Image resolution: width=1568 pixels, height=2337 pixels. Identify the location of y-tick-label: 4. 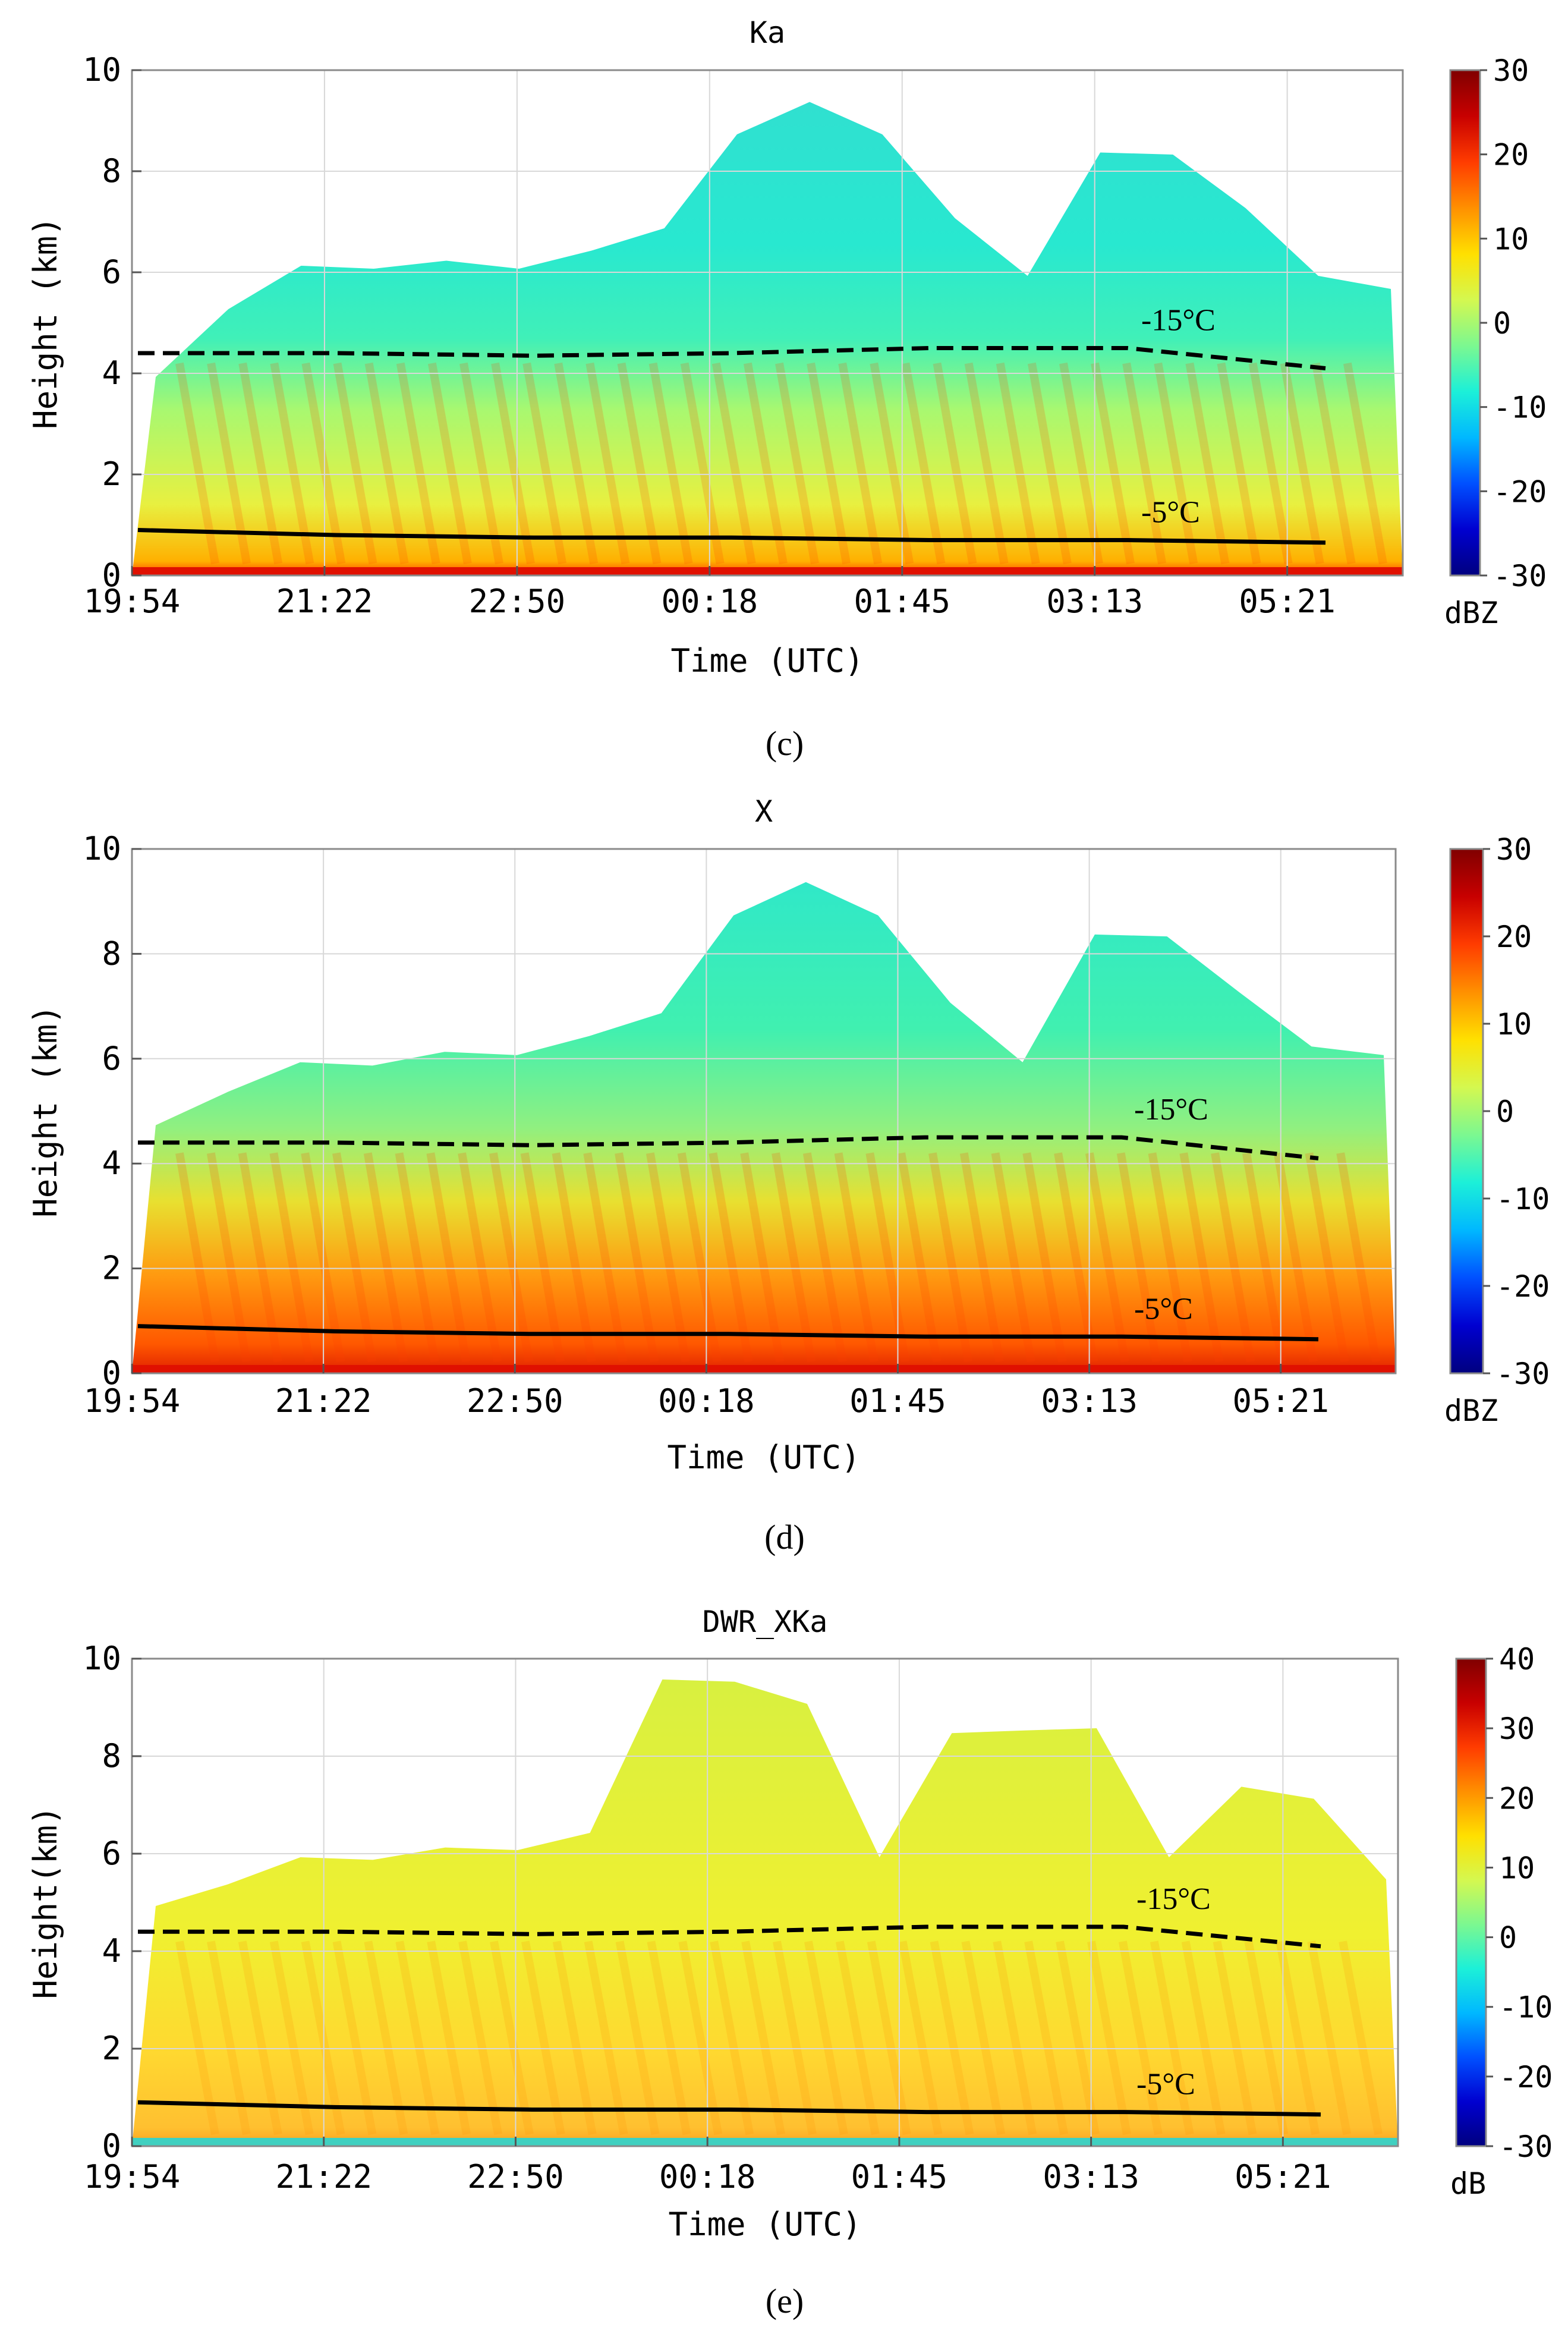
(111, 1163).